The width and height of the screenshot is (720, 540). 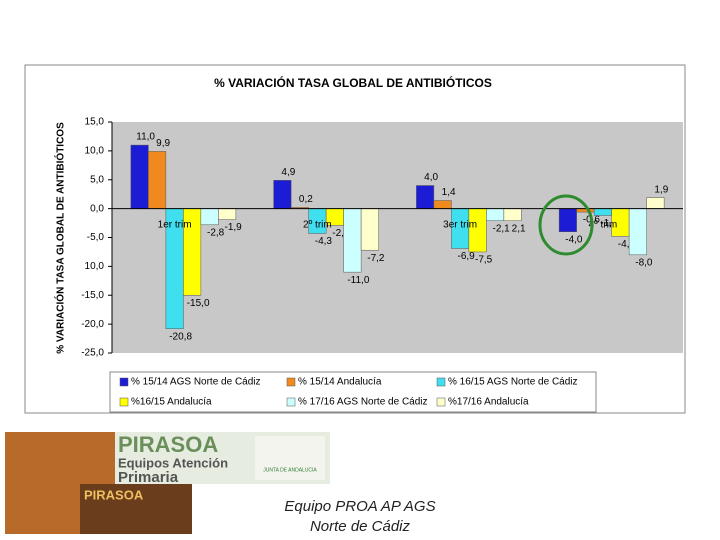 I want to click on logo-org: JUNTA DE ANDALUCIA, so click(x=290, y=470).